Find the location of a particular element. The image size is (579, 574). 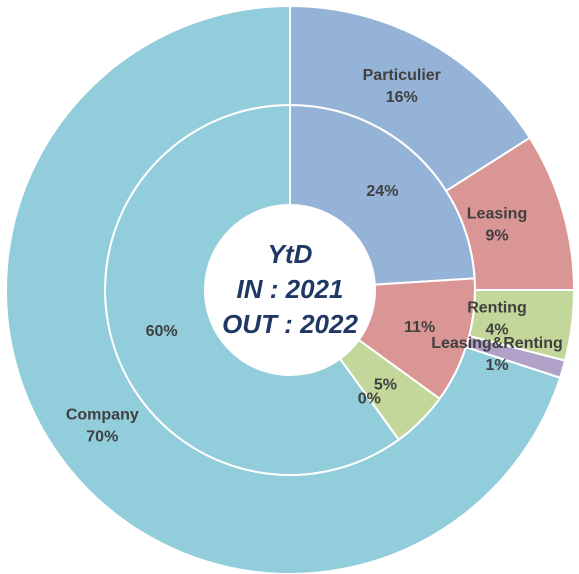

center-title: YtD is located at coordinates (290, 254).